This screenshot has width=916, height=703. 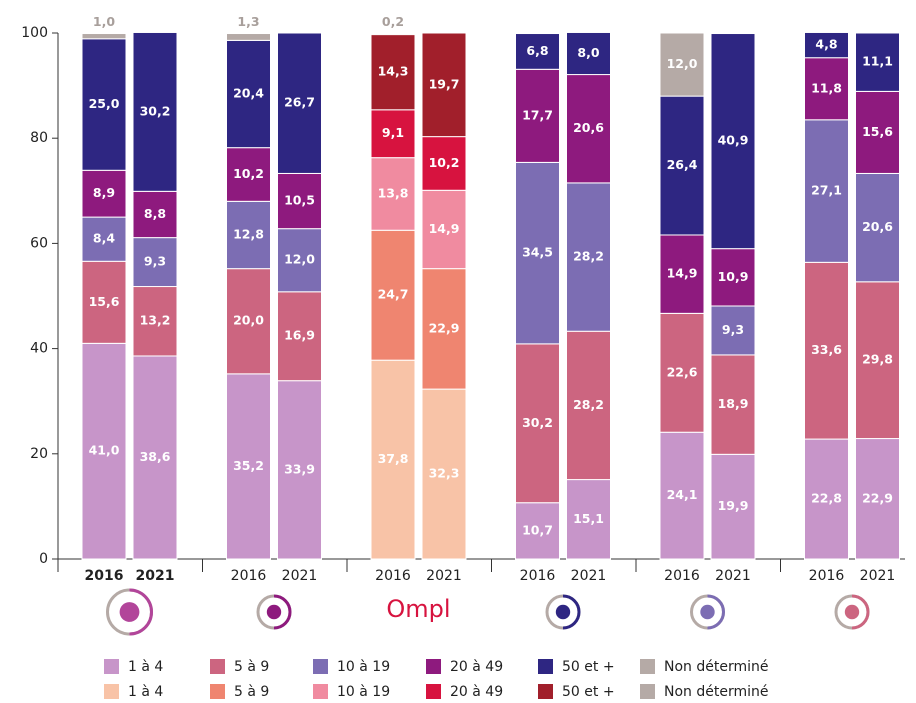 I want to click on value-label: 26,7, so click(x=299, y=102).